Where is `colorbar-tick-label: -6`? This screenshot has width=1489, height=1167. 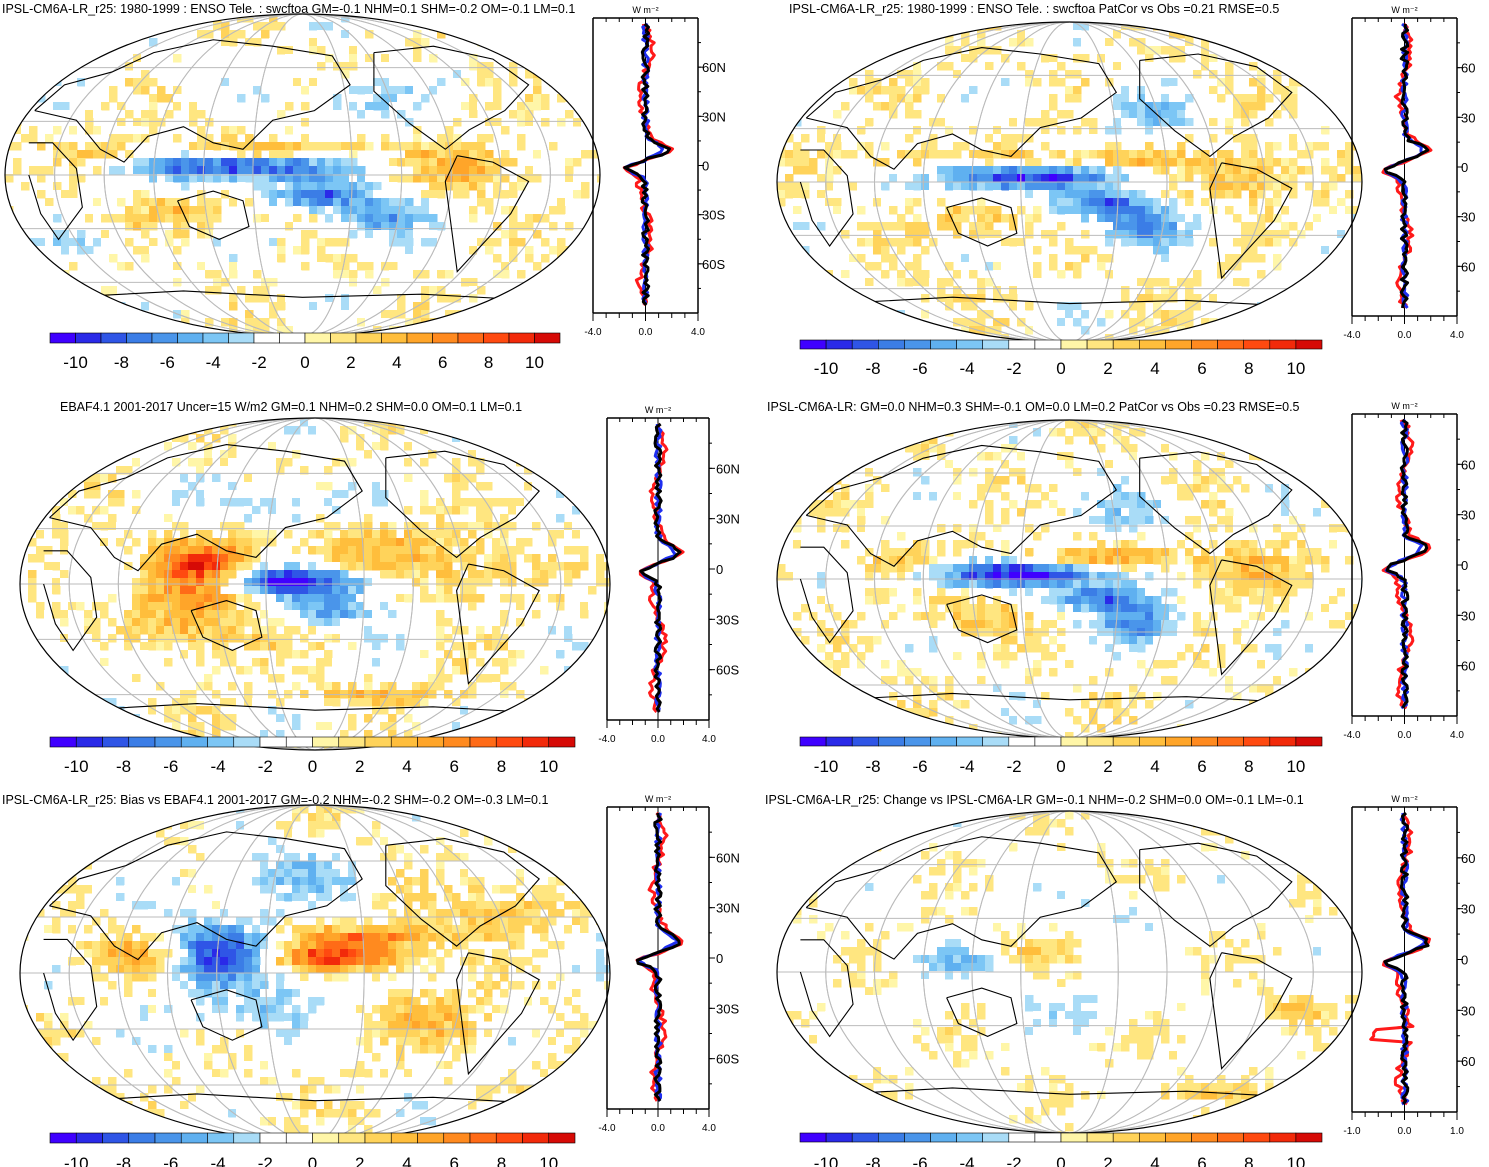
colorbar-tick-label: -6 is located at coordinates (170, 1160).